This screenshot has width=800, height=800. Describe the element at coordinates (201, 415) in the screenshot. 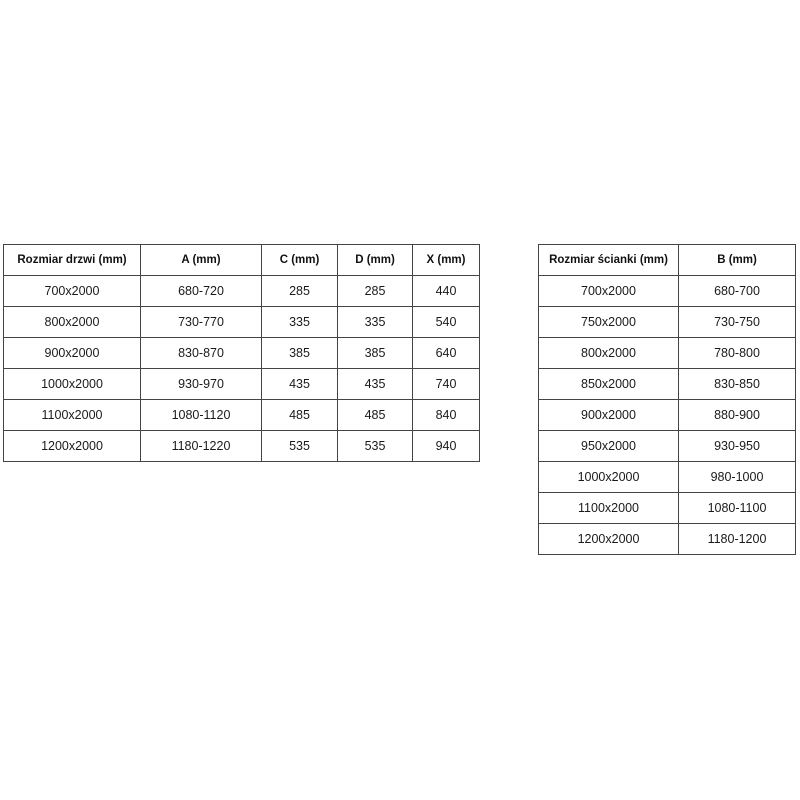

I see `table-cell: 1080-1120` at that location.